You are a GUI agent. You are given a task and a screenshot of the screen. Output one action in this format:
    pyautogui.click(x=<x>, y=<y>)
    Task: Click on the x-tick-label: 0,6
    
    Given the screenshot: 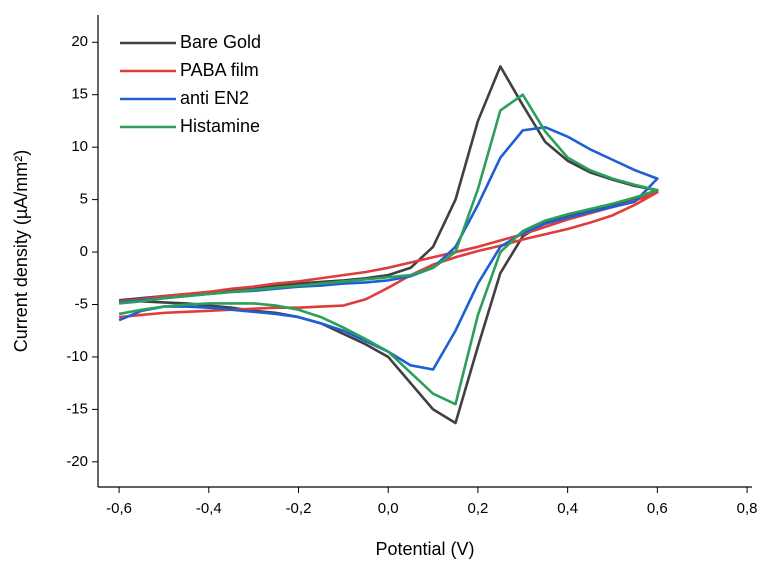 What is the action you would take?
    pyautogui.click(x=657, y=508)
    